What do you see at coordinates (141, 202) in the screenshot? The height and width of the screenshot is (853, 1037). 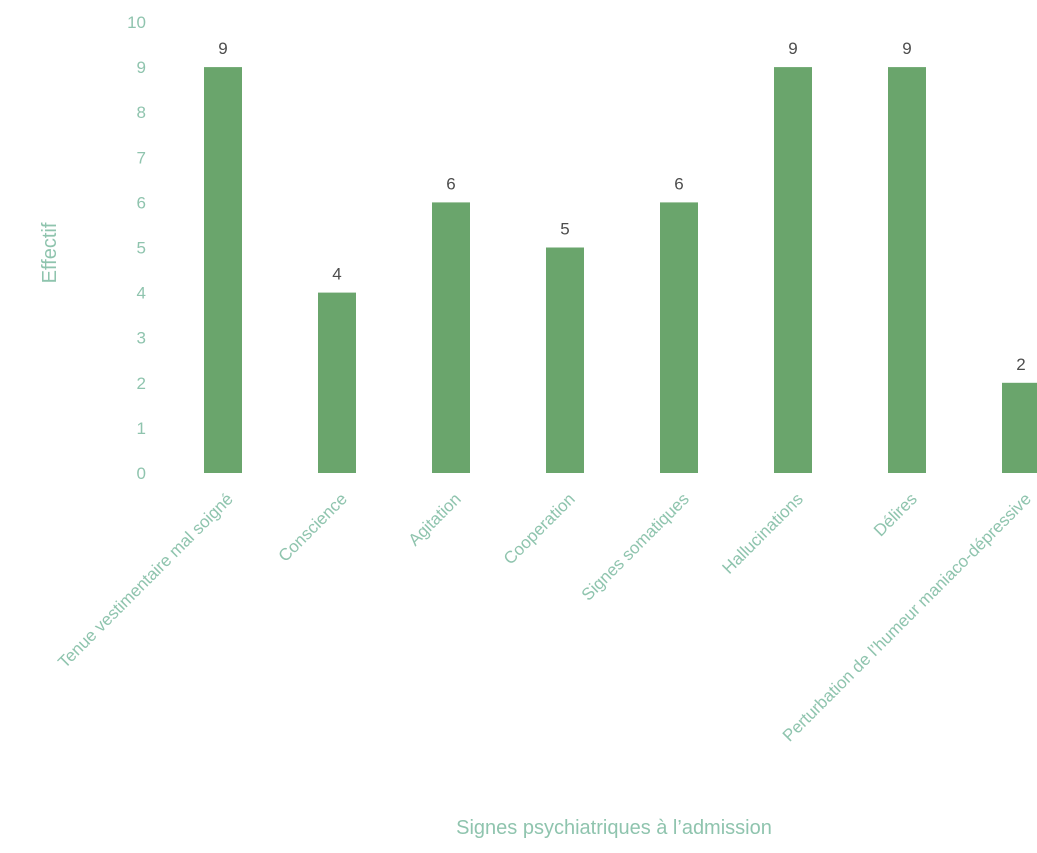 I see `y-tick-label: 6` at bounding box center [141, 202].